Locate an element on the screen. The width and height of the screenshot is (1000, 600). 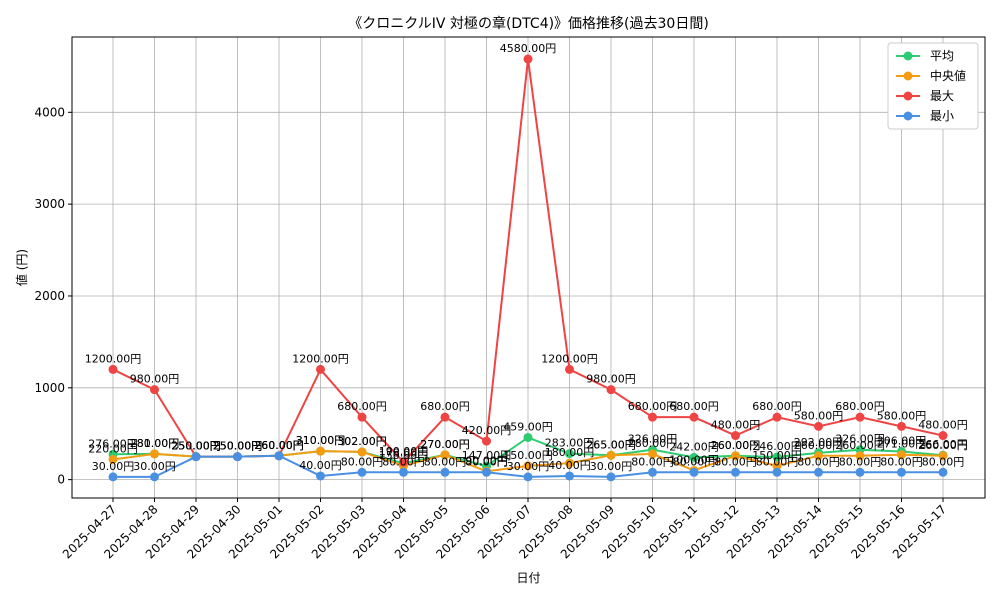
data-label: 420.00円 is located at coordinates (487, 430).